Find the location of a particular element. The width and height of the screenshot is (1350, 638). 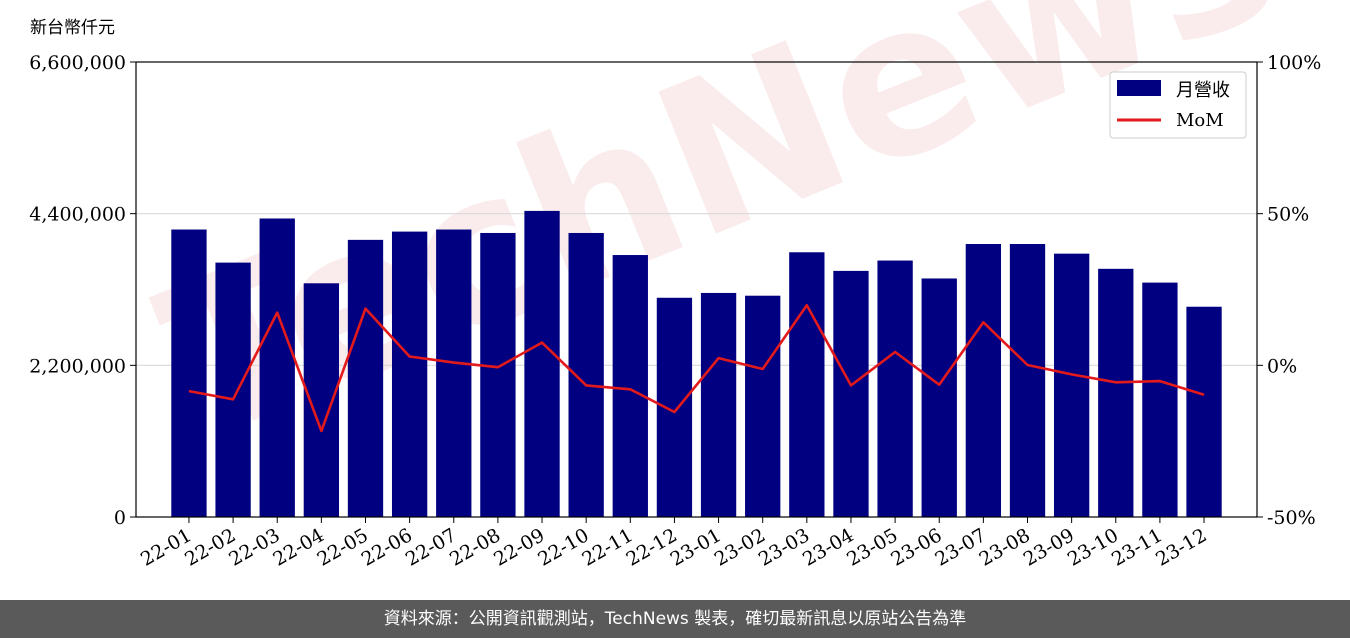

y-left-tick-label: 0 is located at coordinates (120, 518).